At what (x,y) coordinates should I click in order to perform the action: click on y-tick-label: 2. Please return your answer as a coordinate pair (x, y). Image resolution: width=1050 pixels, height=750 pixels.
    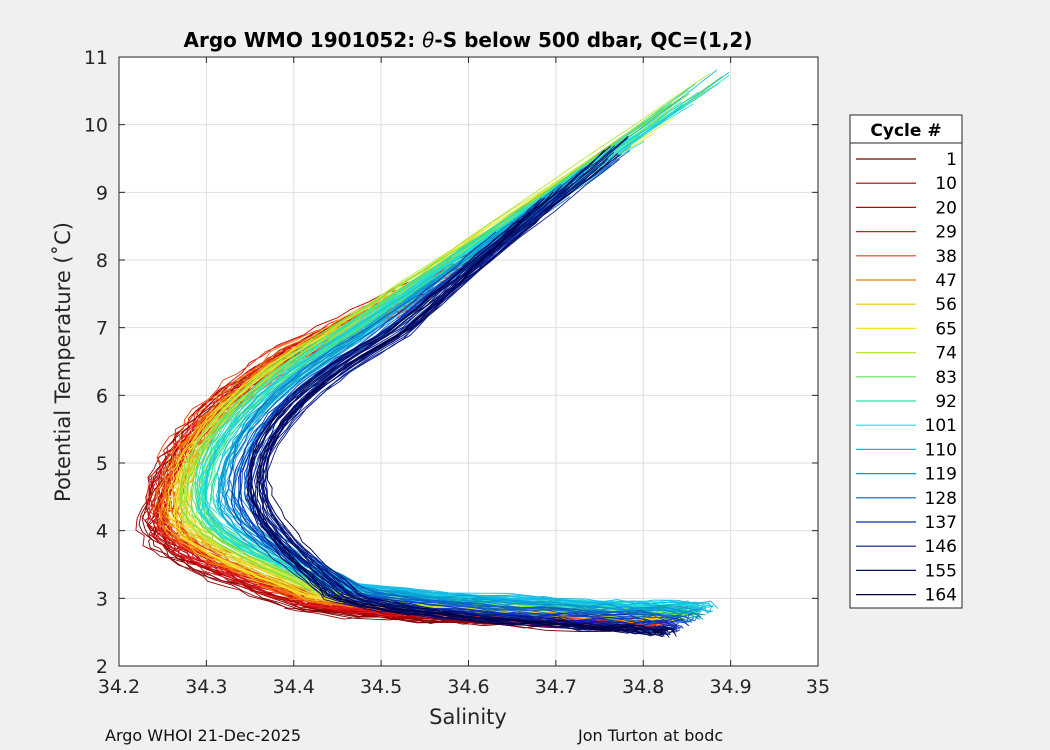
    Looking at the image, I should click on (102, 667).